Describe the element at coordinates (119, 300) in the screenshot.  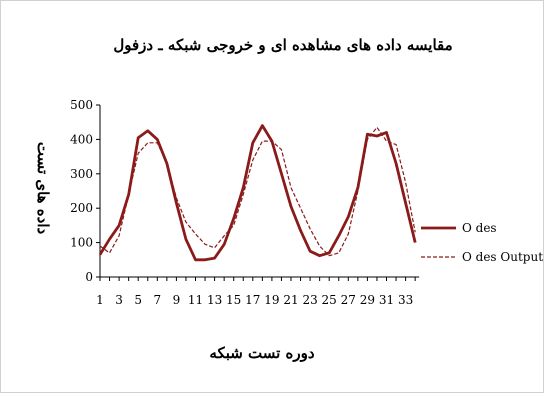
I see `x-tick-label: 3` at that location.